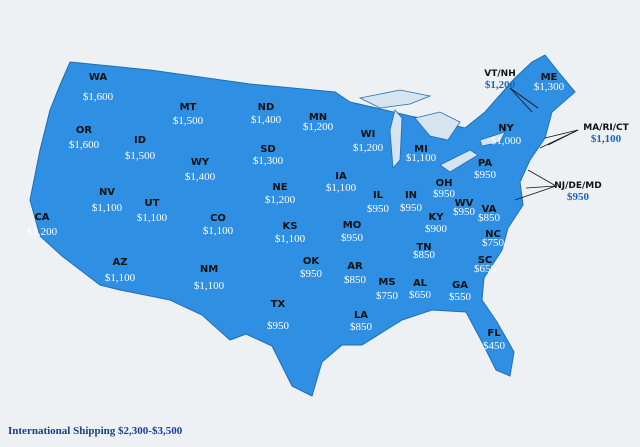  Describe the element at coordinates (549, 77) in the screenshot. I see `state-code: ME` at that location.